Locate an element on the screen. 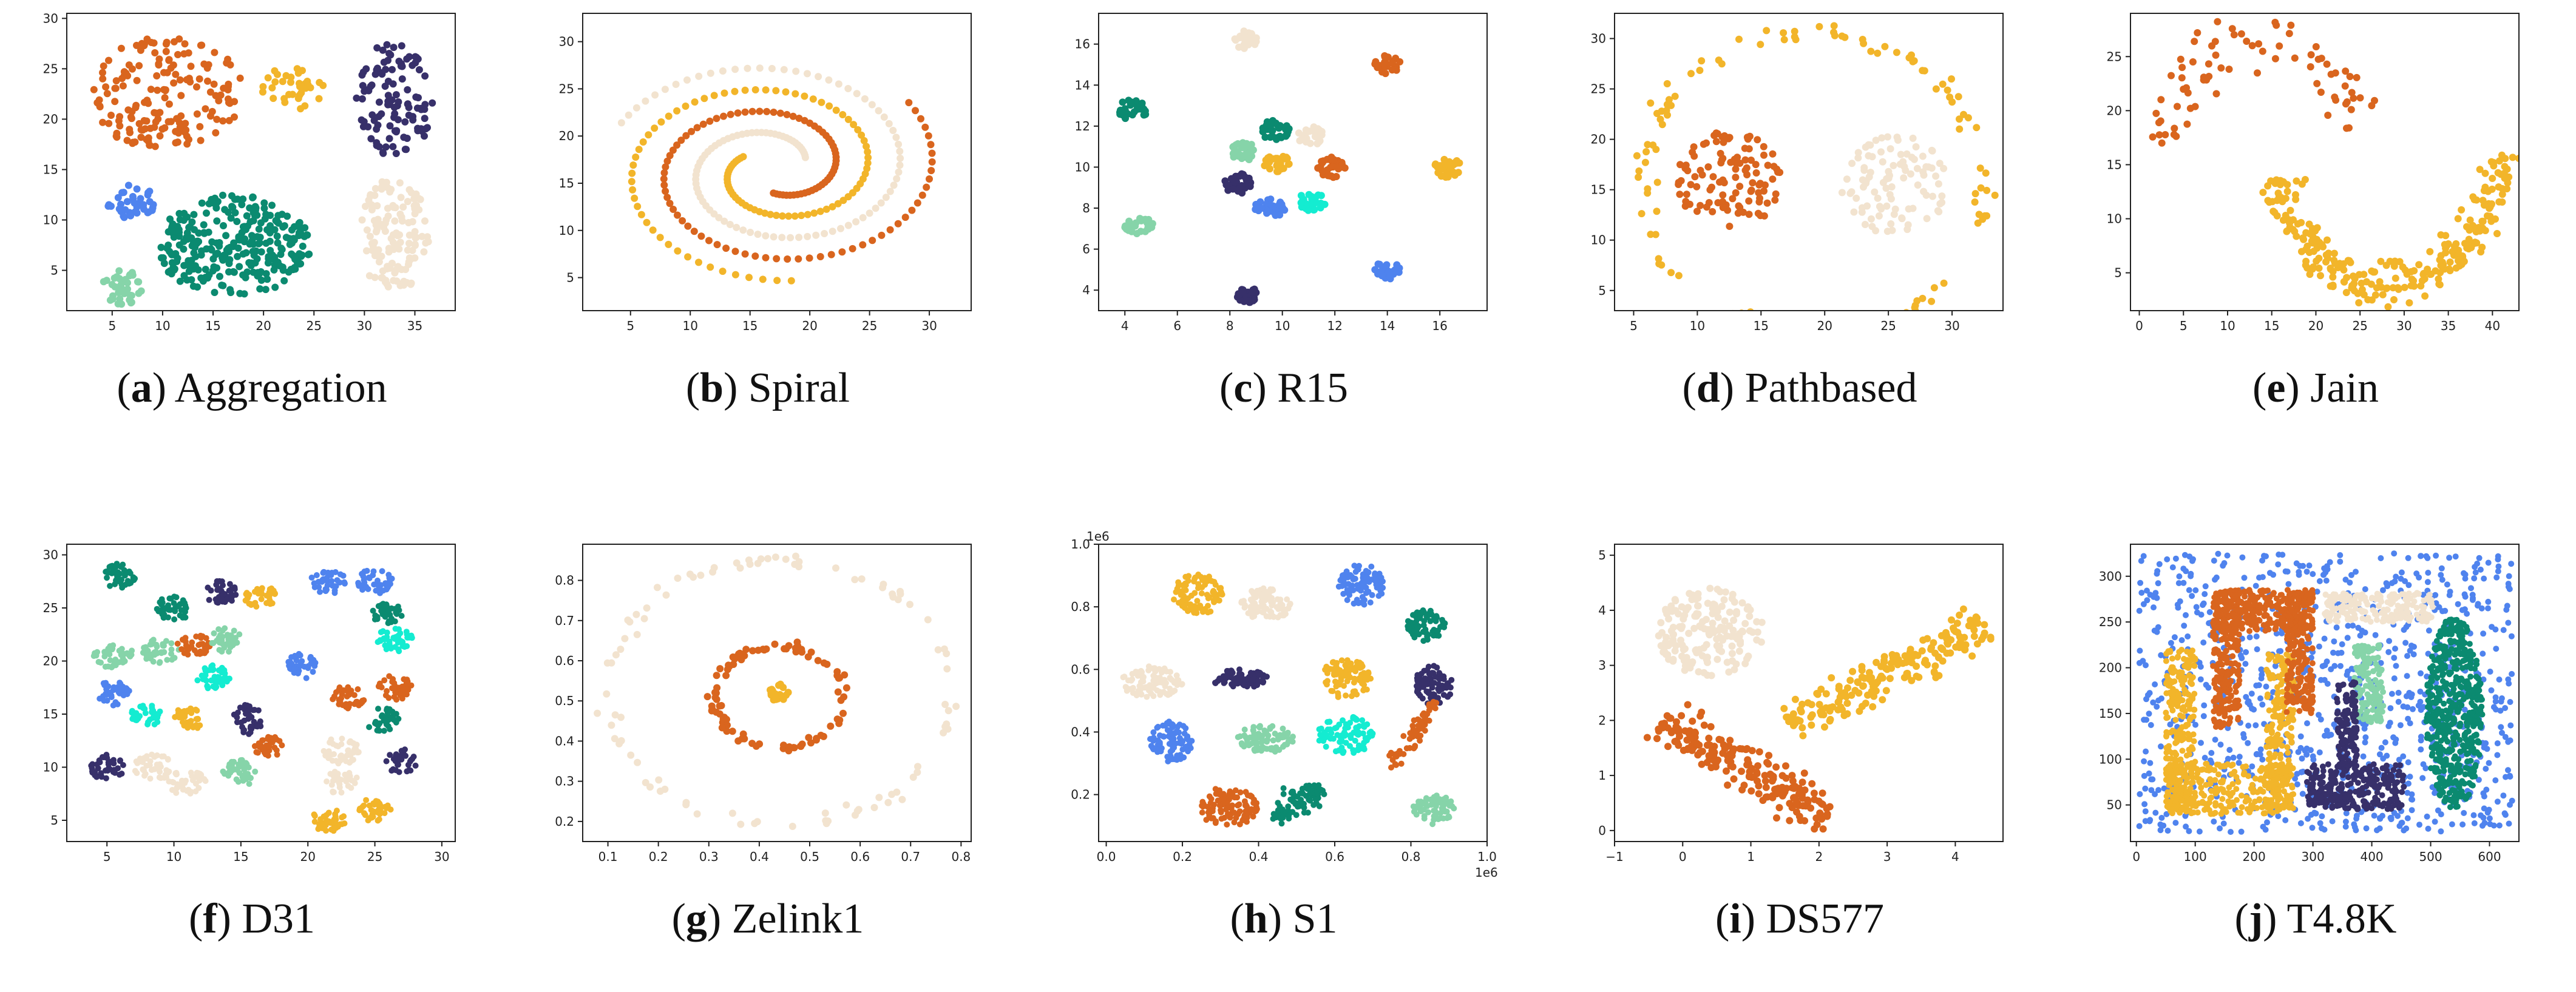  x-tick-label: 30 is located at coordinates (2404, 326).